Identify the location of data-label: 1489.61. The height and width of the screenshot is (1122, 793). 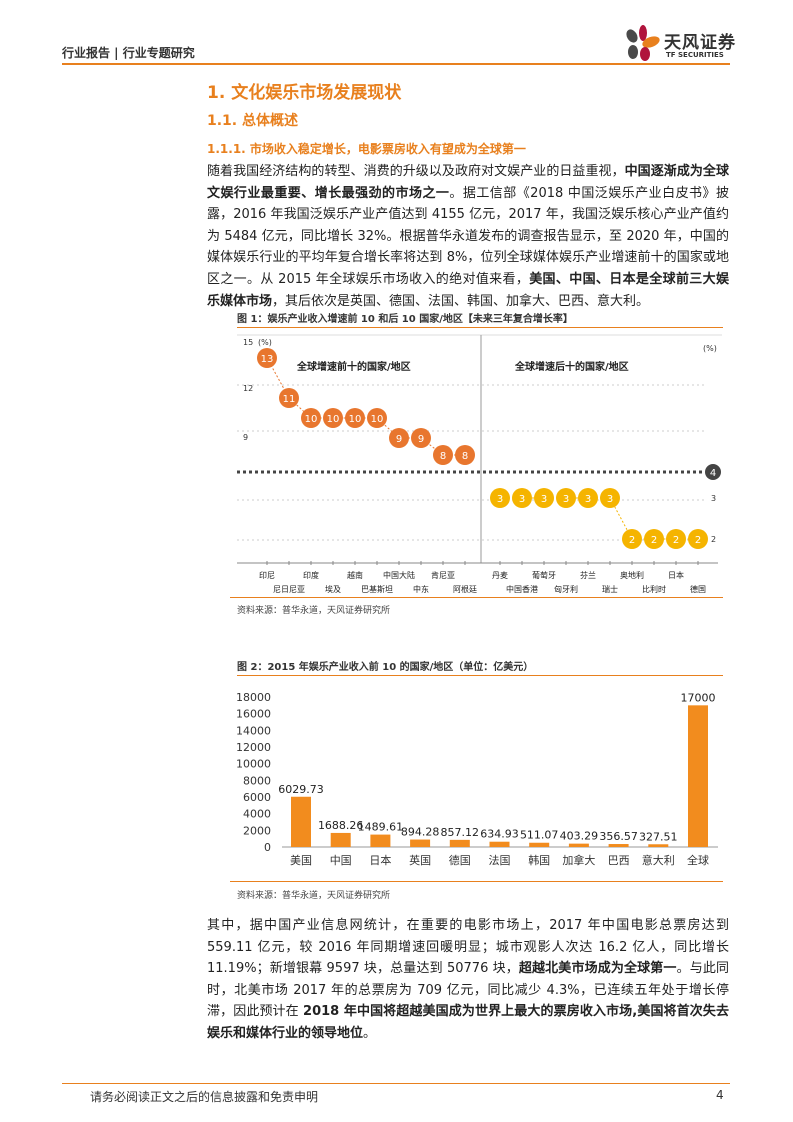
(381, 827).